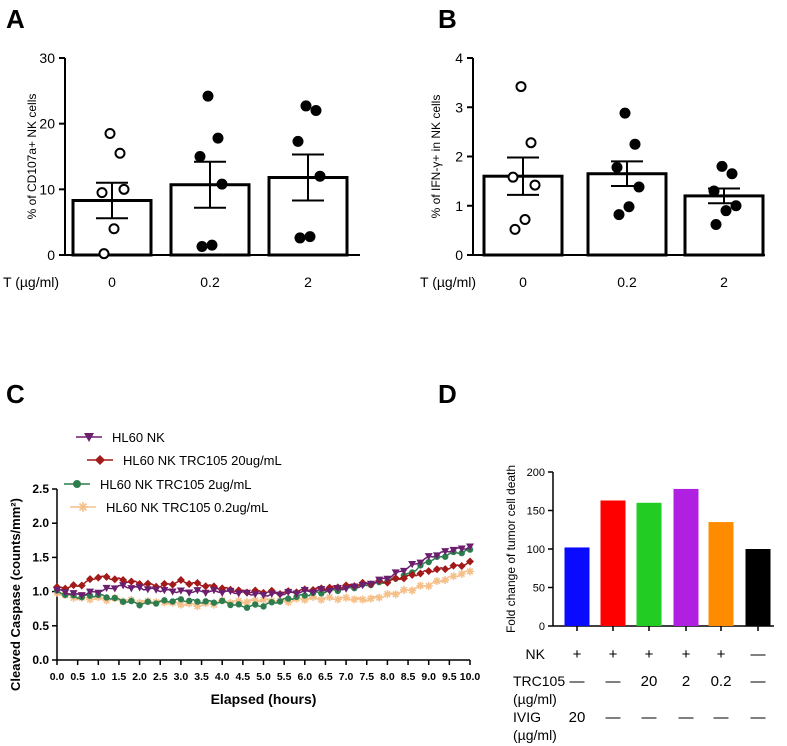 Image resolution: width=787 pixels, height=746 pixels. Describe the element at coordinates (263, 571) in the screenshot. I see `series-line` at that location.